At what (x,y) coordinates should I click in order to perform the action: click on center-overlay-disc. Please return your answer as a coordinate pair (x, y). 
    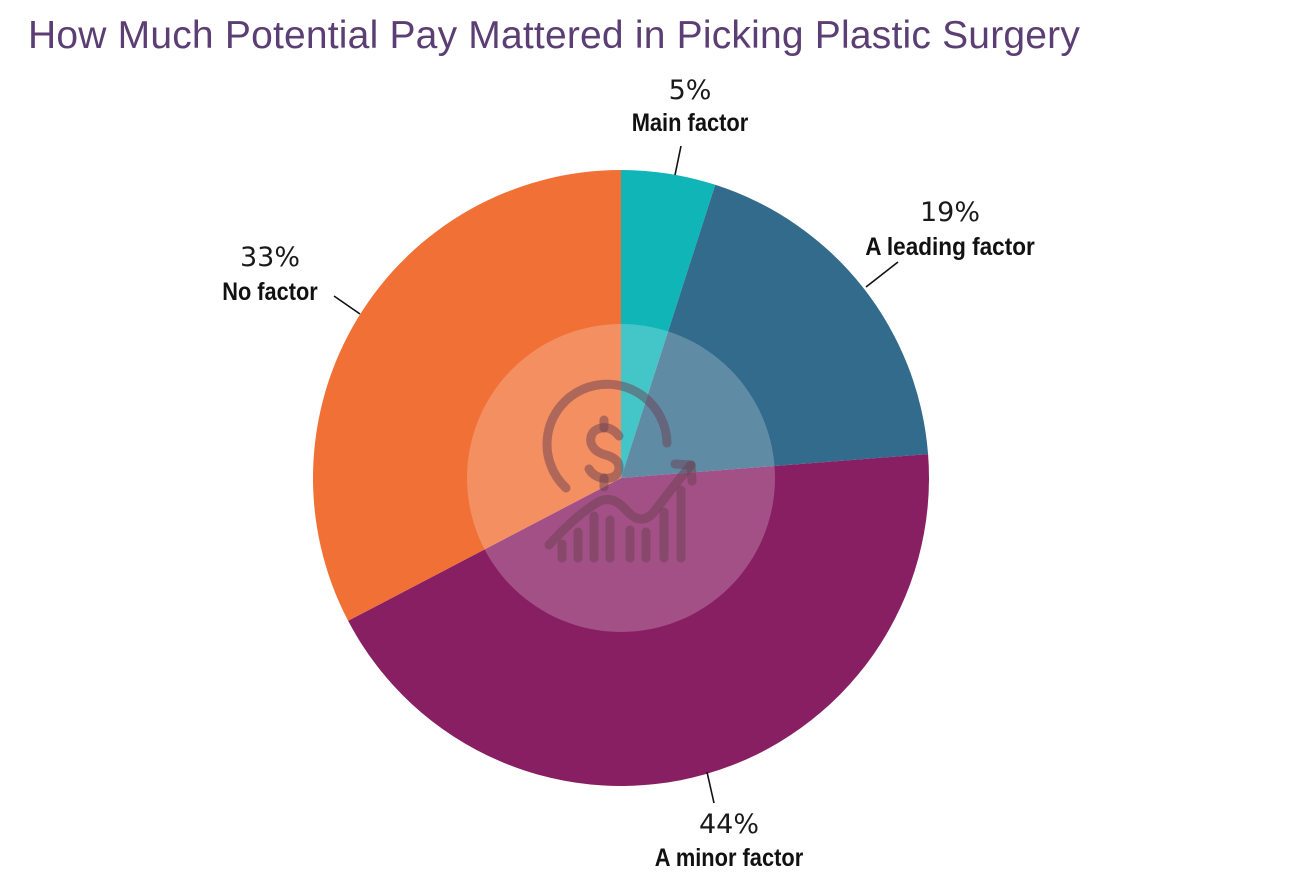
    Looking at the image, I should click on (621, 478).